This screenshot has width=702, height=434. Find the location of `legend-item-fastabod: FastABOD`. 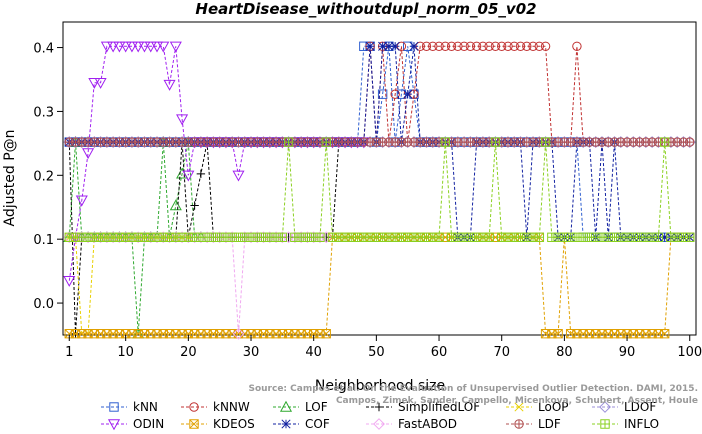

legend-item-fastabod: FastABOD is located at coordinates (411, 424).